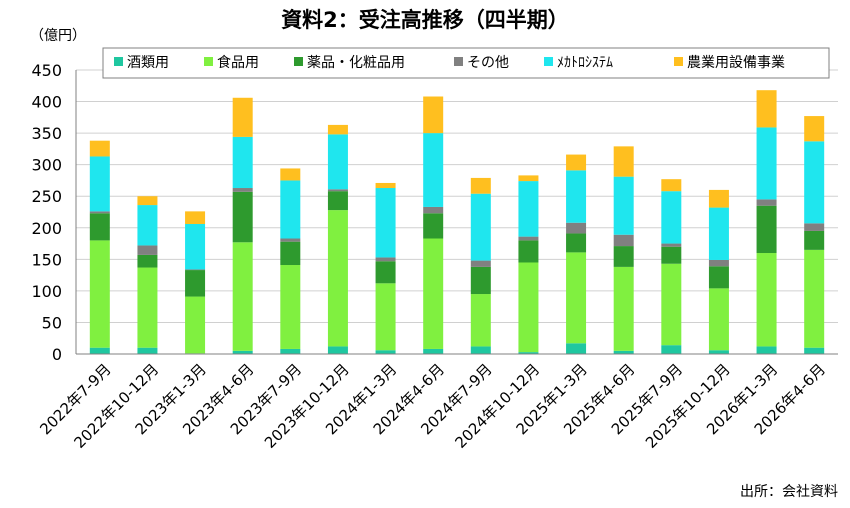 The image size is (850, 508). What do you see at coordinates (789, 492) in the screenshot?
I see `source-note: 出所：会社資料` at bounding box center [789, 492].